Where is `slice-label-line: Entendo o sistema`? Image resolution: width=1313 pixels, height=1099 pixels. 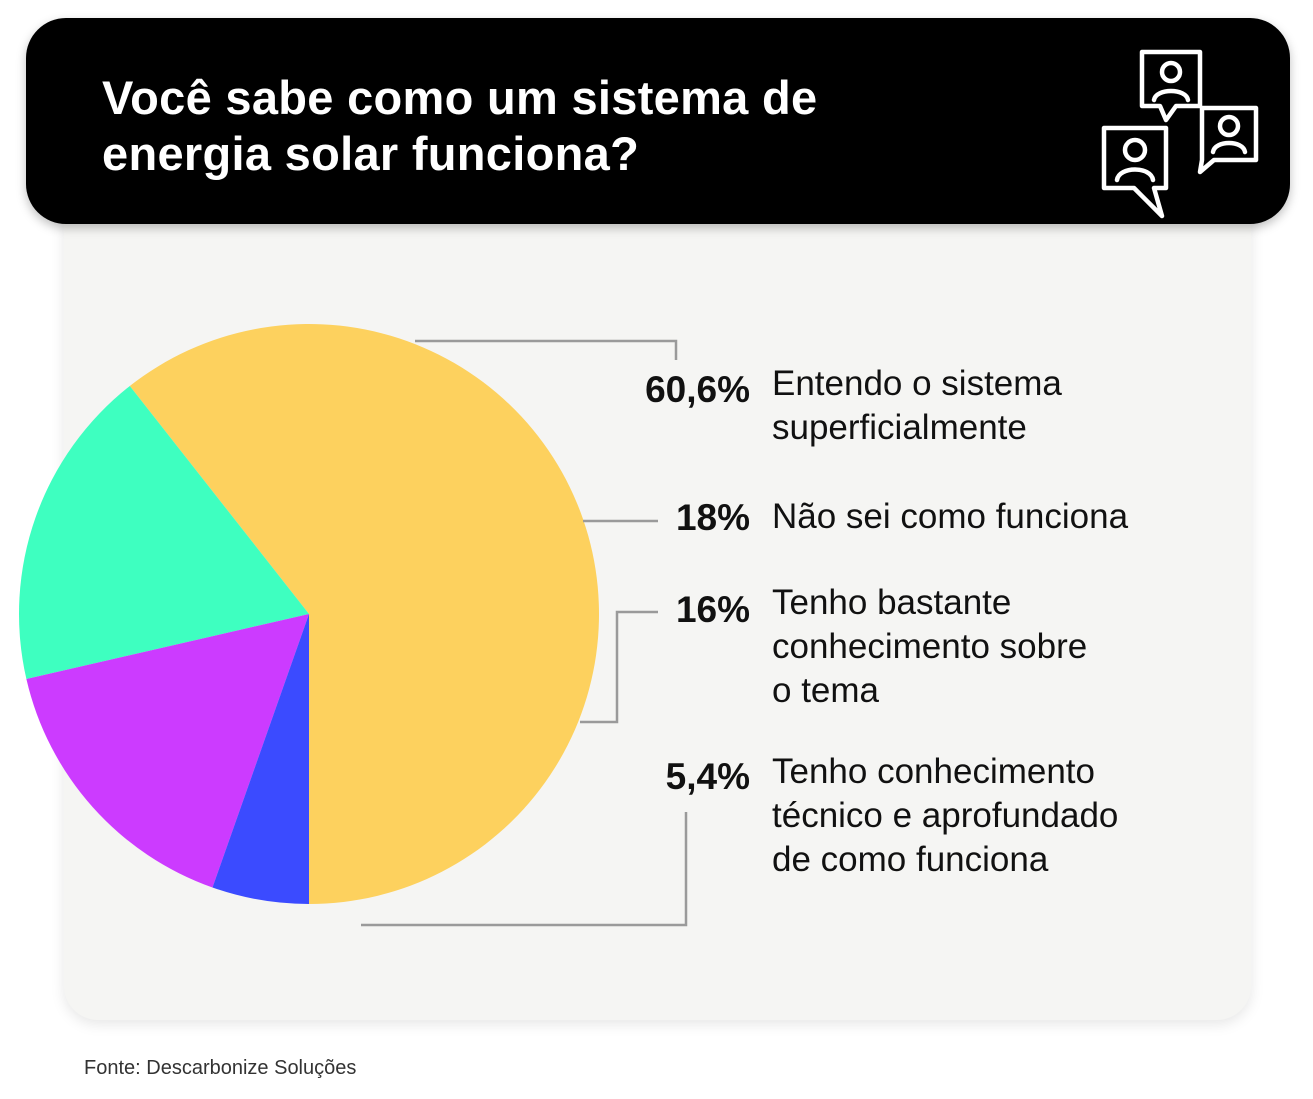
slice-label-line: Entendo o sistema is located at coordinates (917, 383).